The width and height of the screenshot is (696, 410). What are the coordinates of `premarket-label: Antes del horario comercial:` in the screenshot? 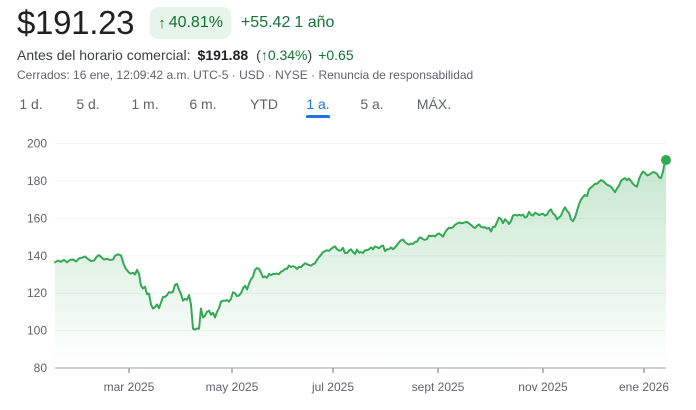 It's located at (104, 55).